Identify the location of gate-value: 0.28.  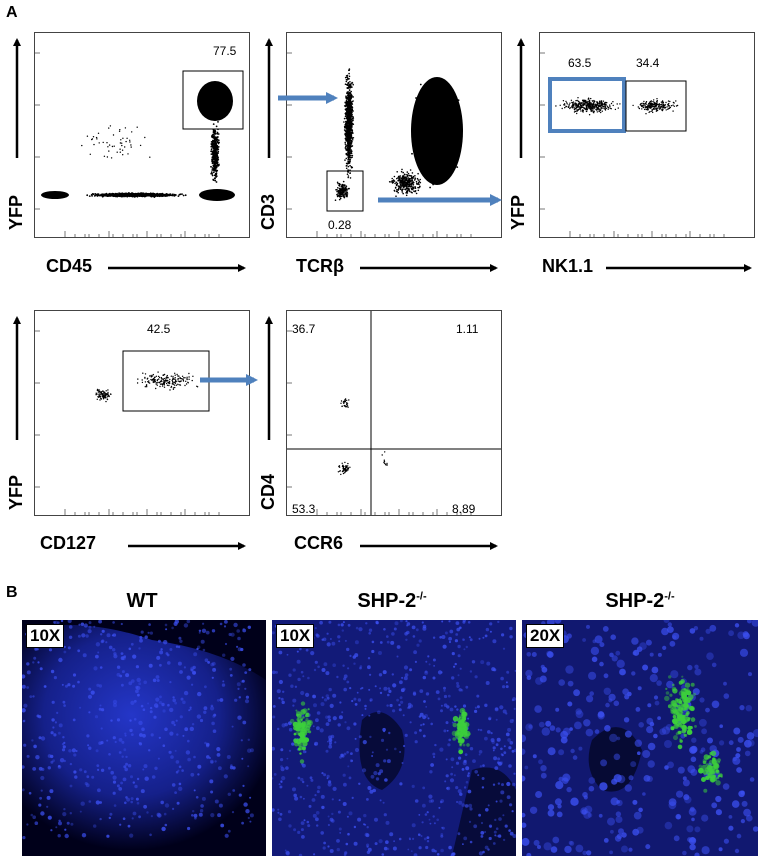
(340, 225).